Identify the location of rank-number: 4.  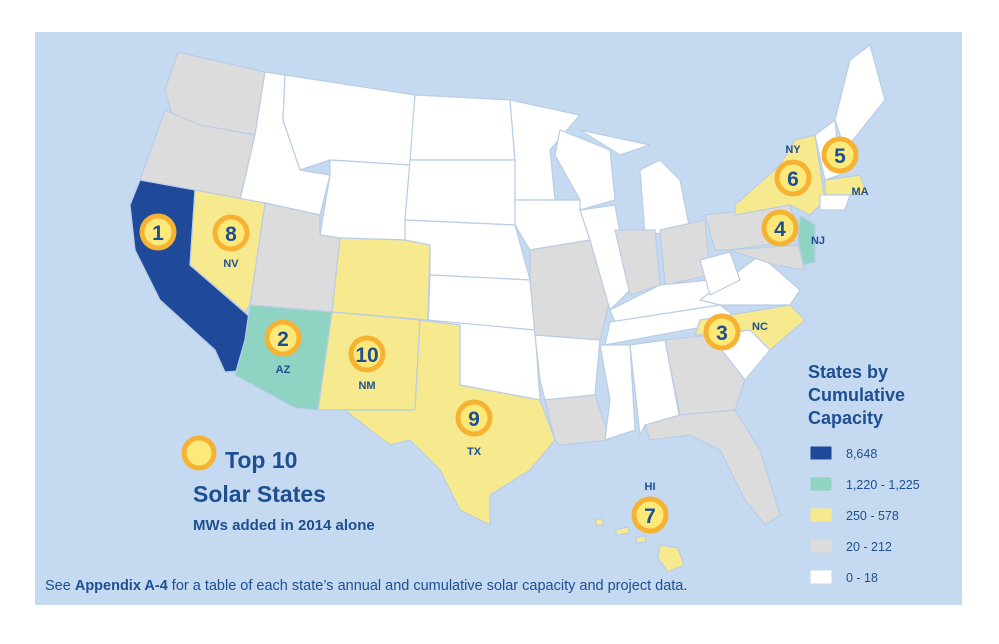
(780, 229).